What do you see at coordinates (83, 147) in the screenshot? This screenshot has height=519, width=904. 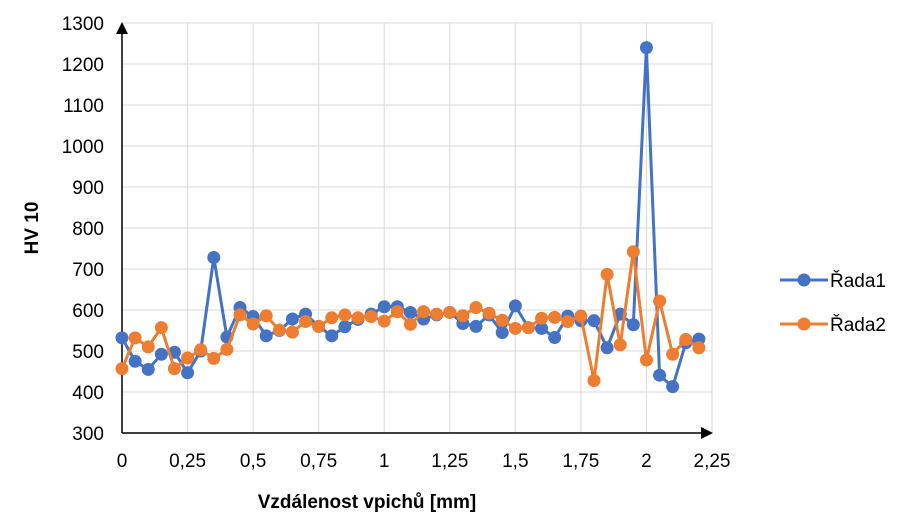 I see `y-tick-label: 1000` at bounding box center [83, 147].